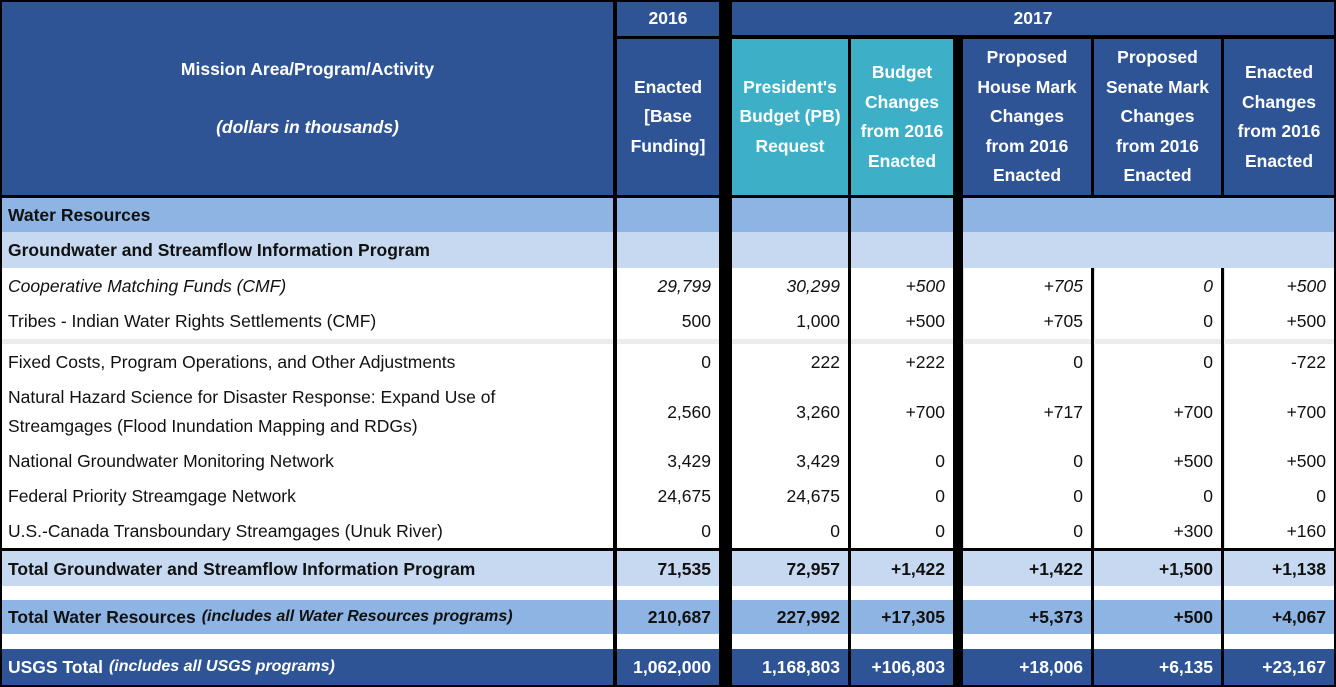 This screenshot has height=687, width=1336. Describe the element at coordinates (1027, 412) in the screenshot. I see `row-value: +717` at that location.